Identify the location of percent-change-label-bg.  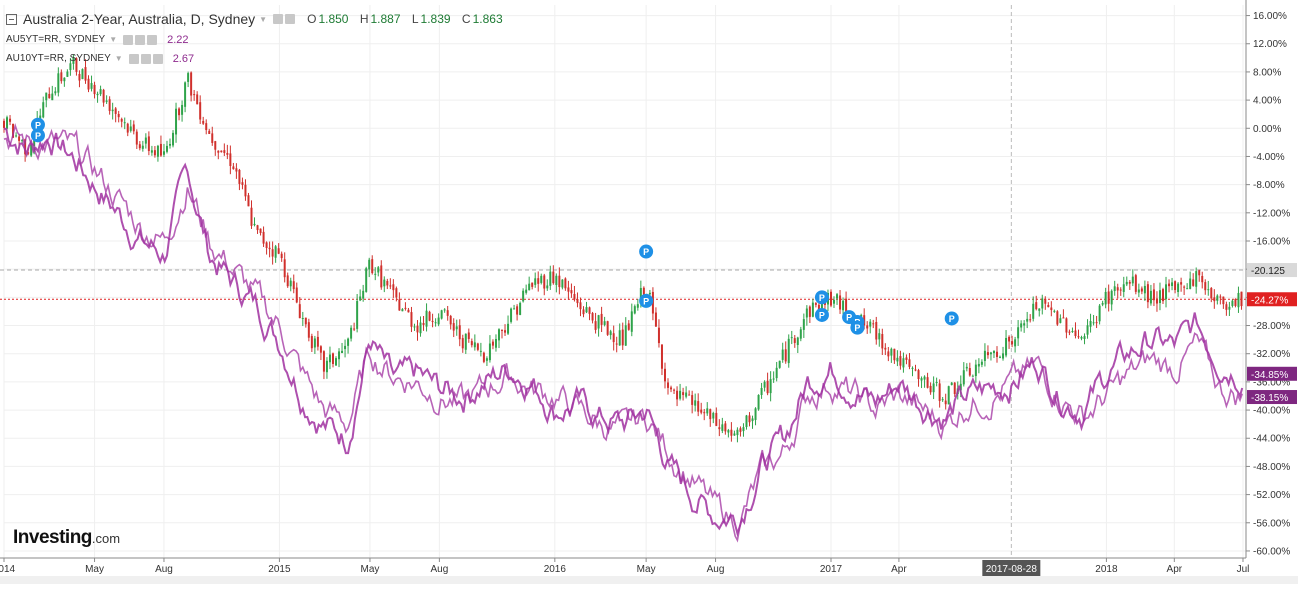
(1272, 299).